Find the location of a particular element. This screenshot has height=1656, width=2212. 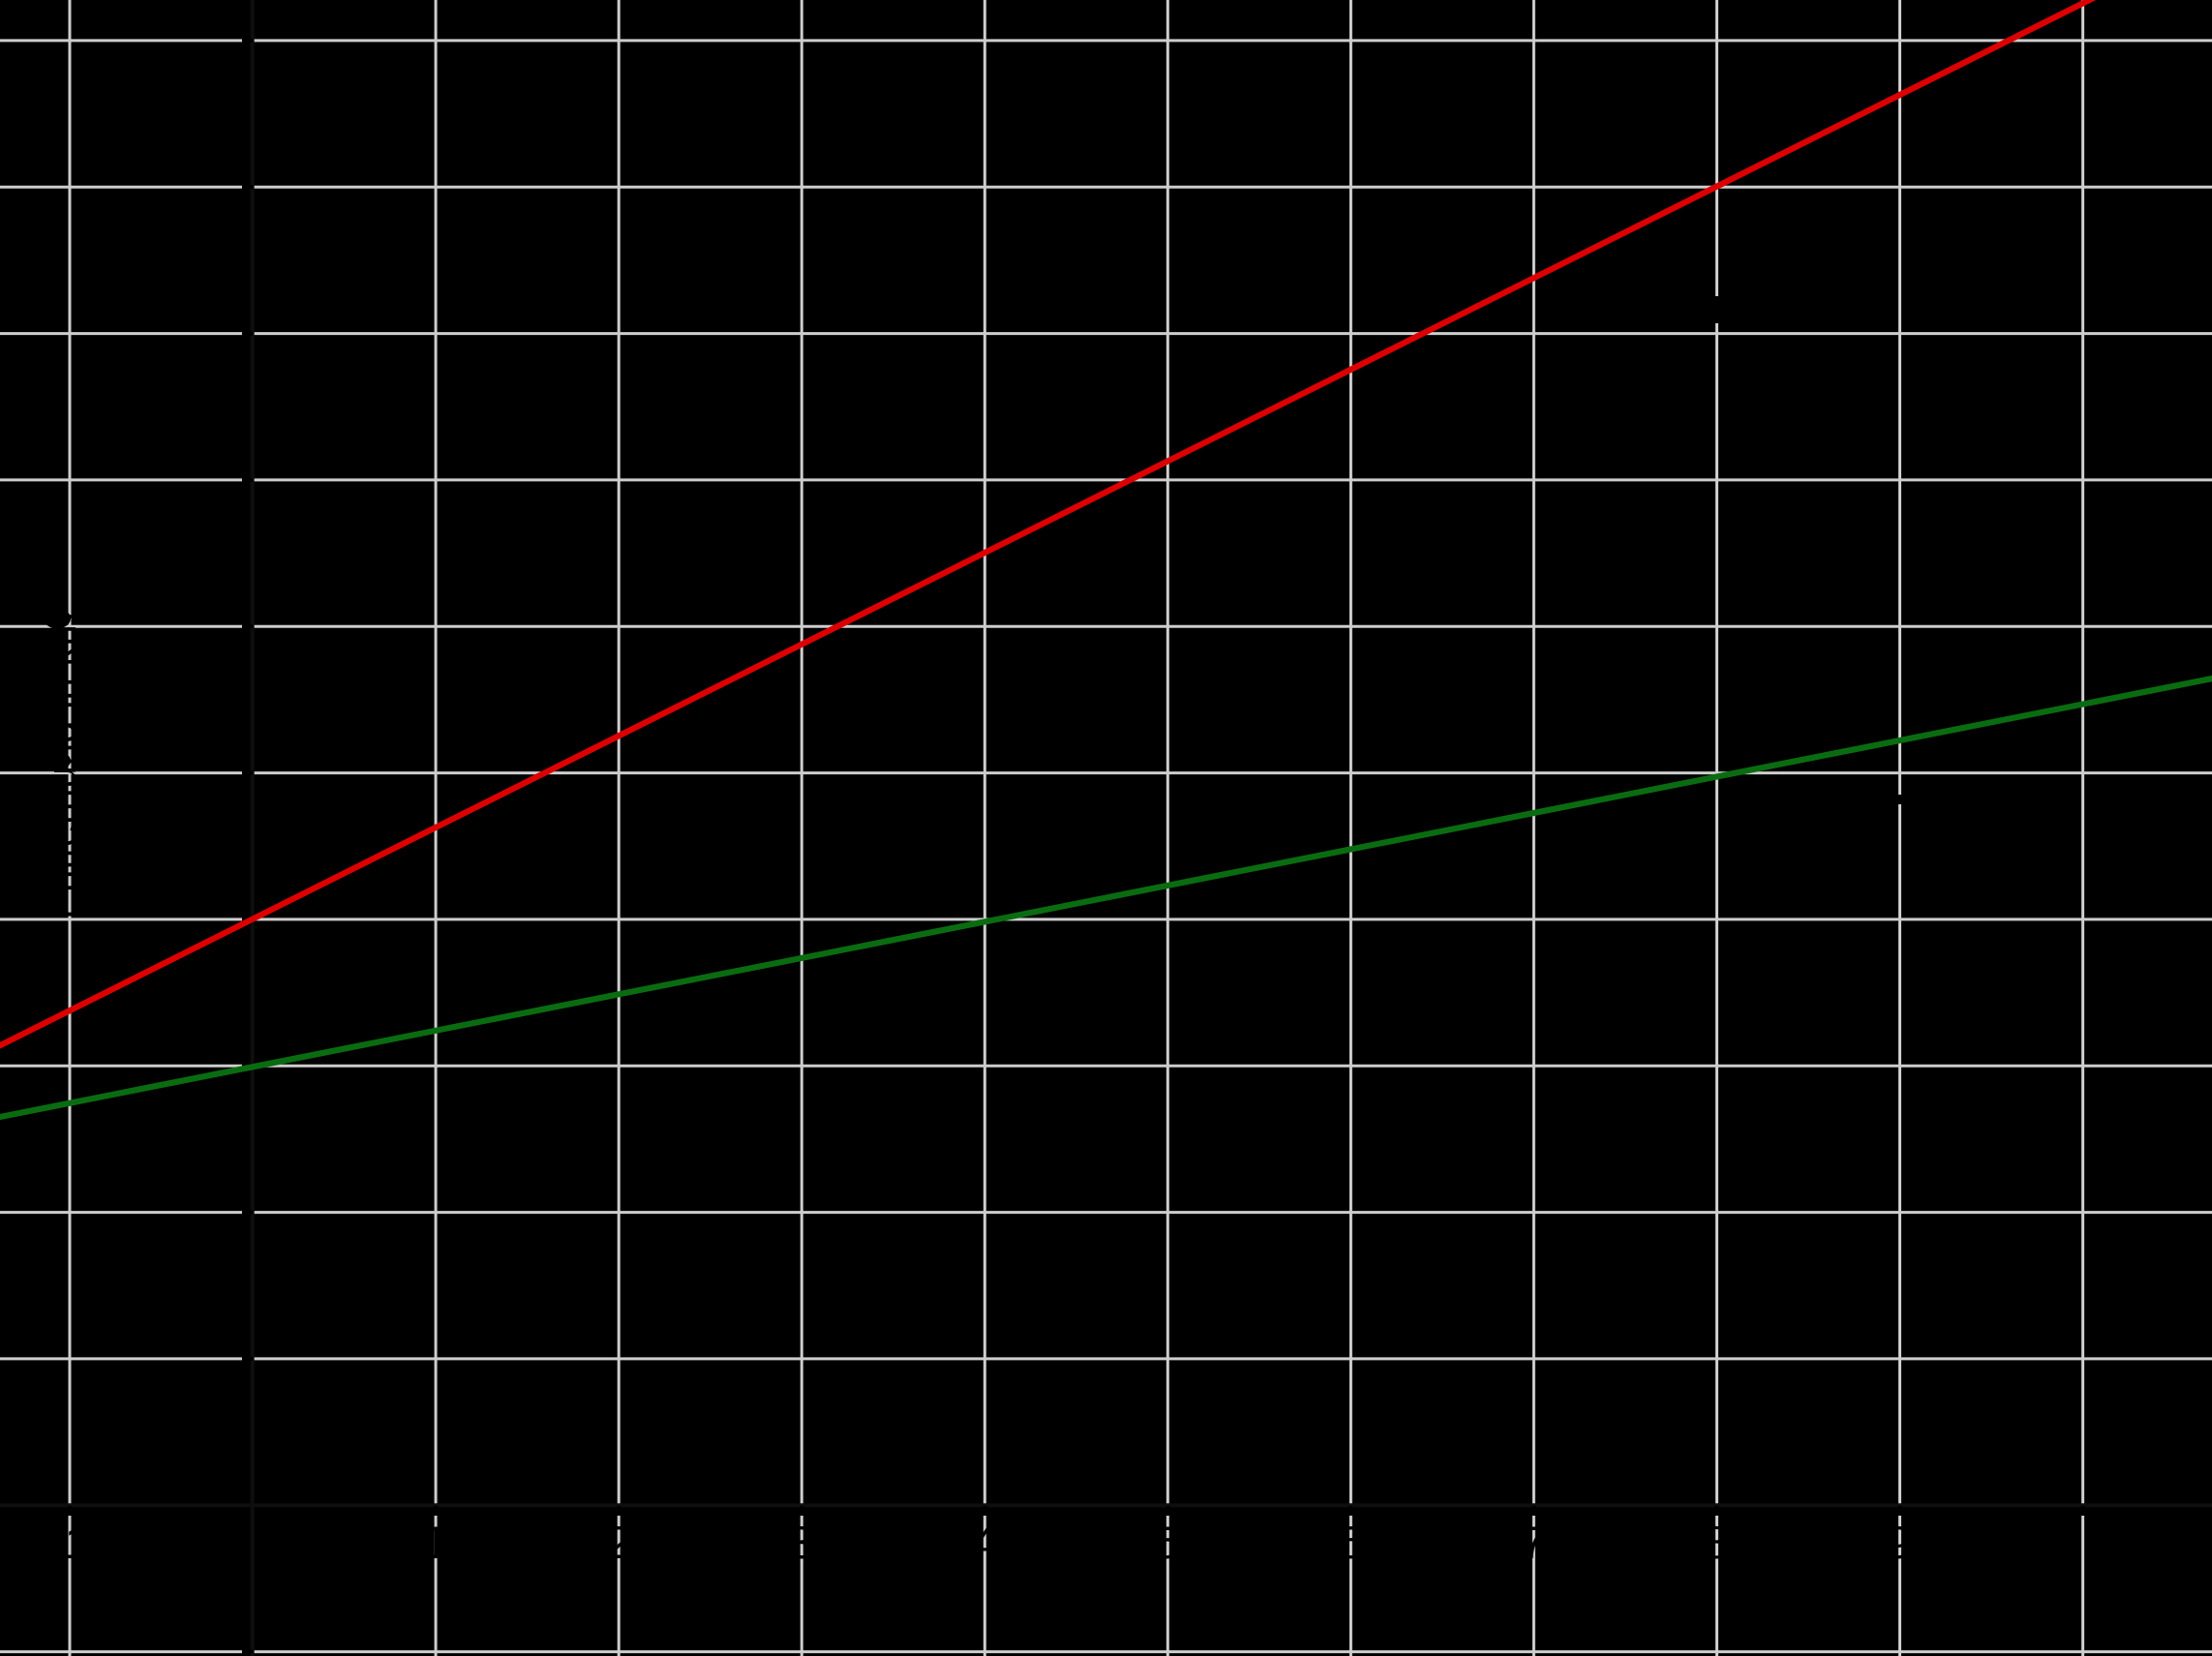

svg-text: 7 is located at coordinates (1533, 1543).